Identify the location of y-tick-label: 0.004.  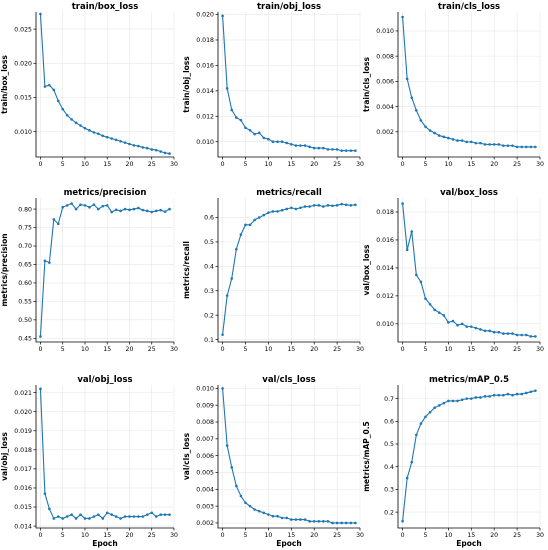
(205, 490).